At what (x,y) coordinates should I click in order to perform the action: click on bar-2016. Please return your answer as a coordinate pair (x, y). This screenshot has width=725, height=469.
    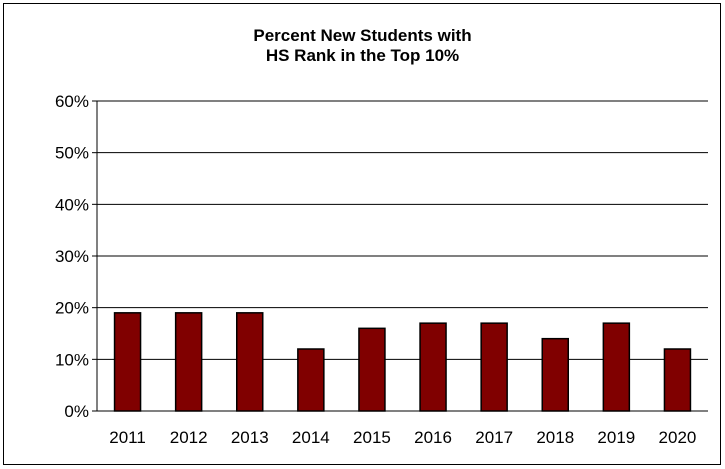
    Looking at the image, I should click on (433, 367).